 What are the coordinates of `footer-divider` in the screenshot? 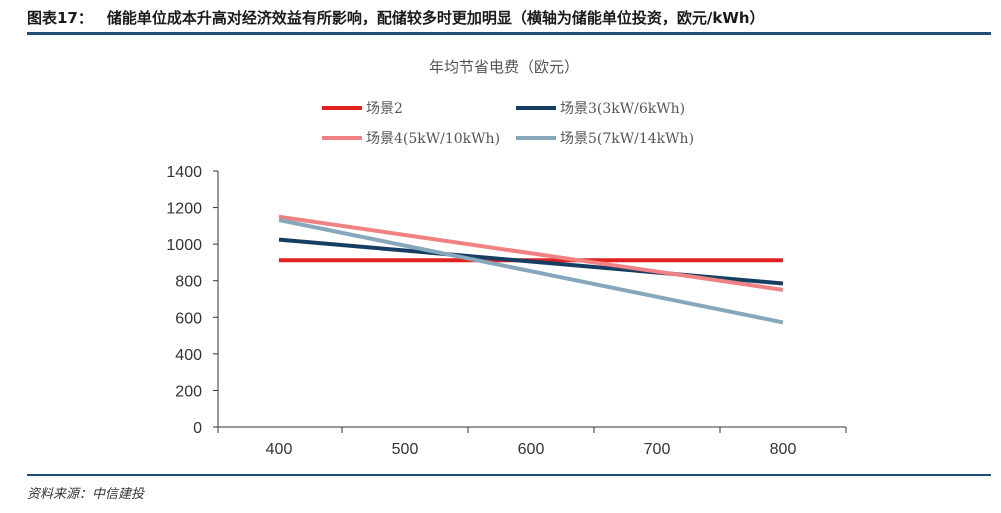 It's located at (509, 475).